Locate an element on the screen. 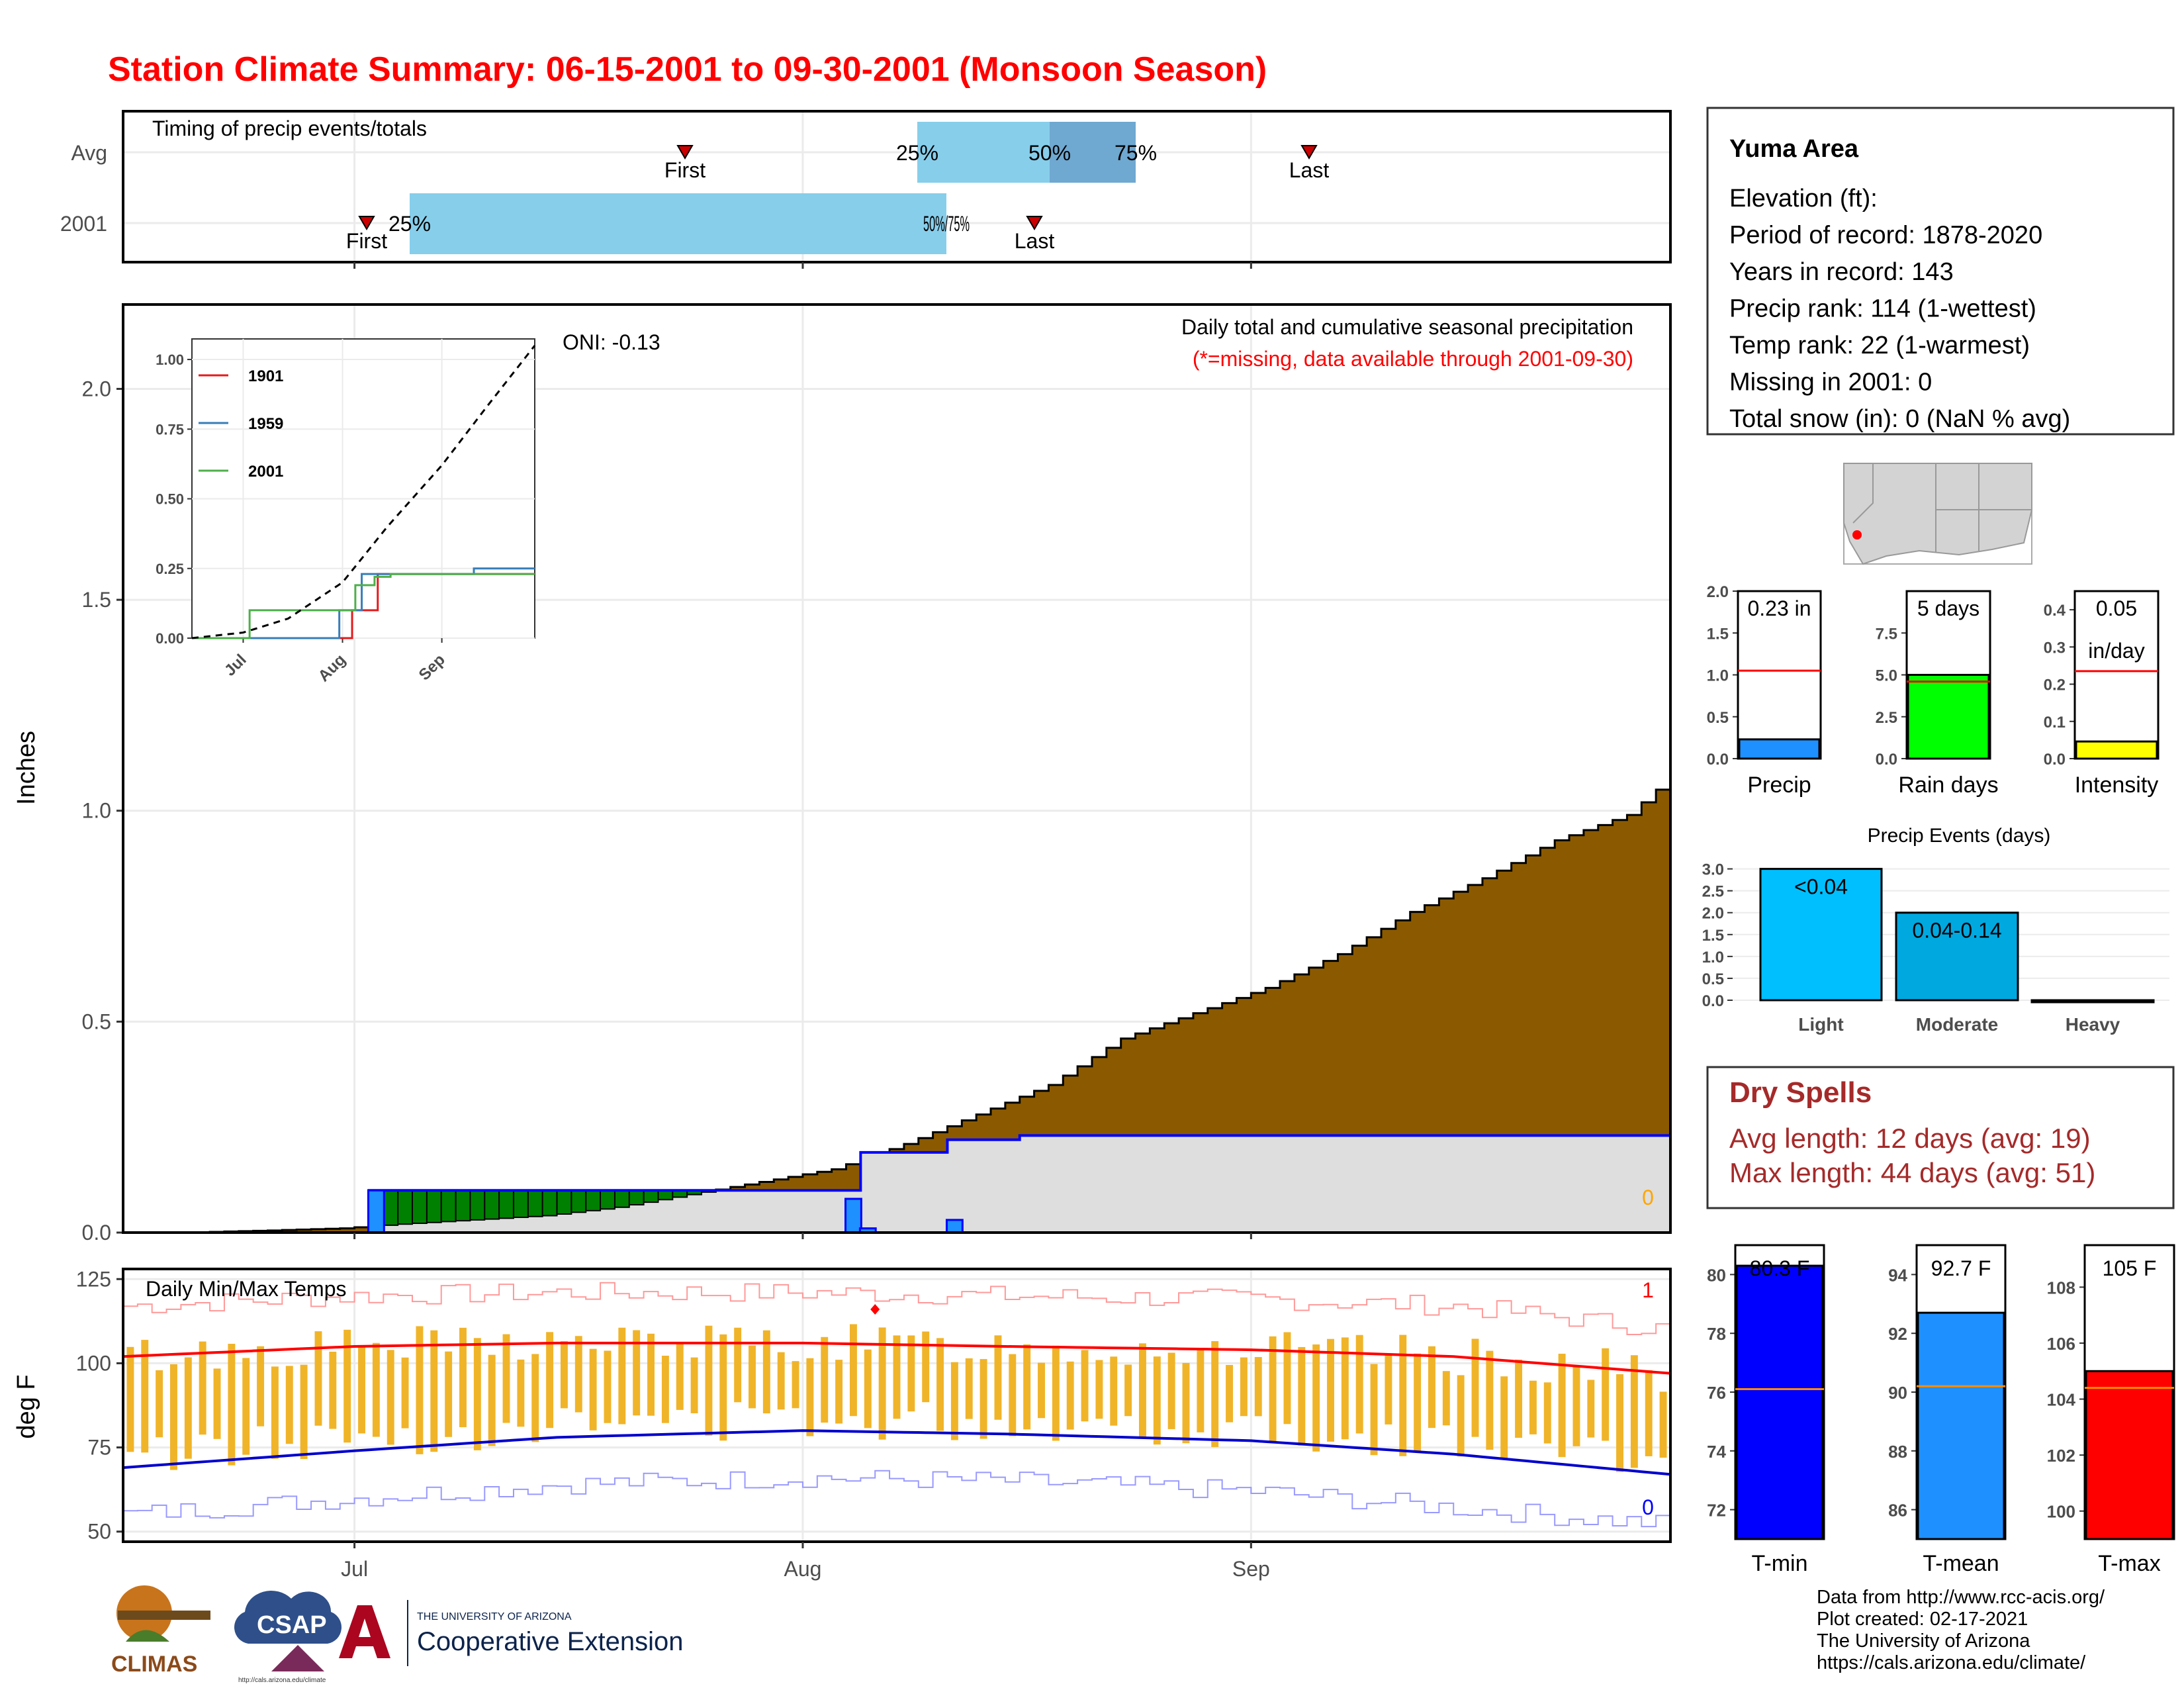 The image size is (2184, 1688). events-y-tick-label: 2.0 is located at coordinates (1713, 914).